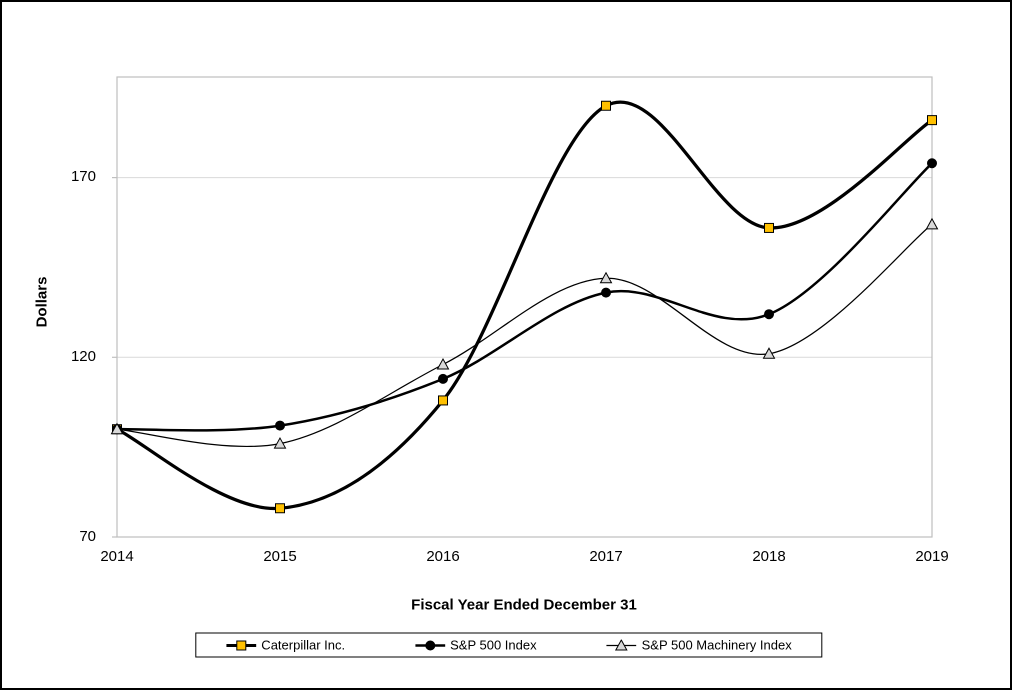  Describe the element at coordinates (280, 556) in the screenshot. I see `x-tick-label: 2015` at that location.